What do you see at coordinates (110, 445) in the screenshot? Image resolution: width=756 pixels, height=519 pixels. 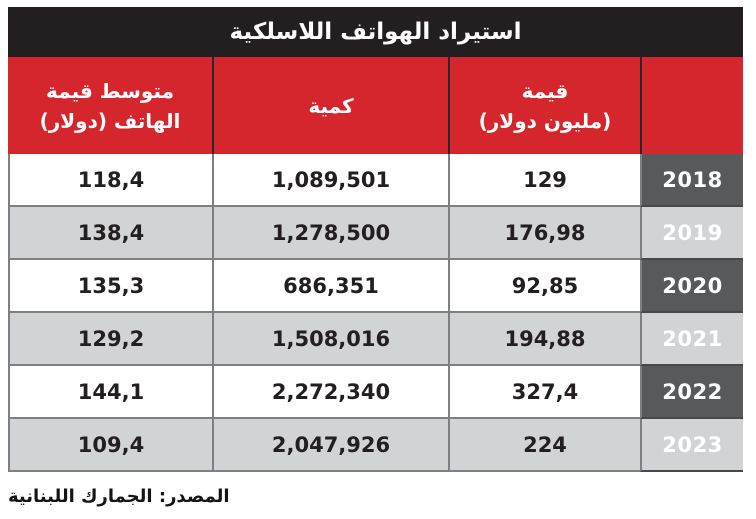 I see `avg-price-cell: 109,4` at bounding box center [110, 445].